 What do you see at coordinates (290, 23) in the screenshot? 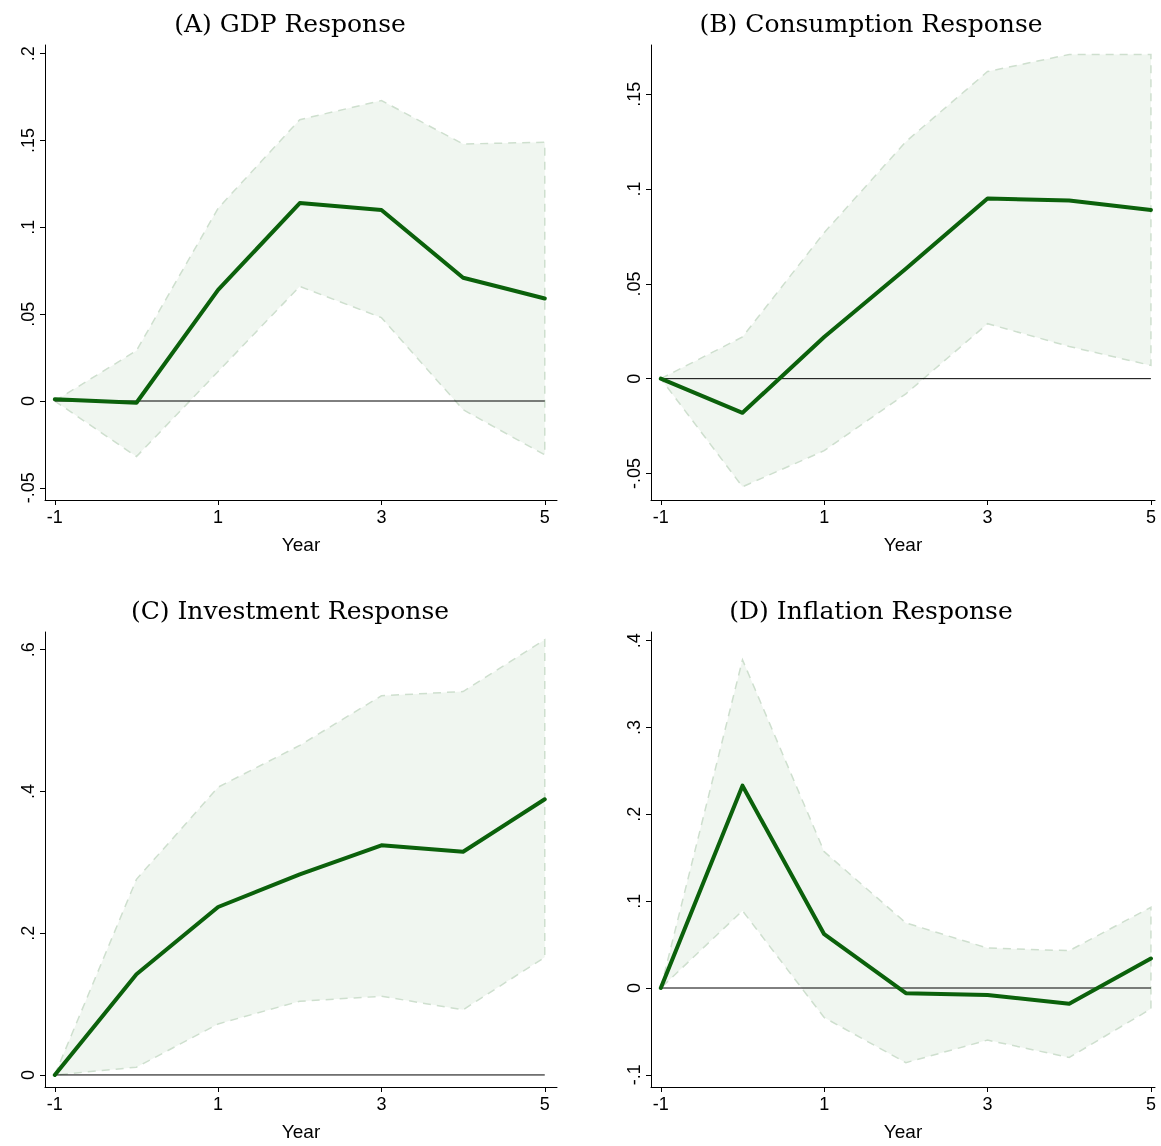
I see `chart-title: (A) GDP Response` at bounding box center [290, 23].